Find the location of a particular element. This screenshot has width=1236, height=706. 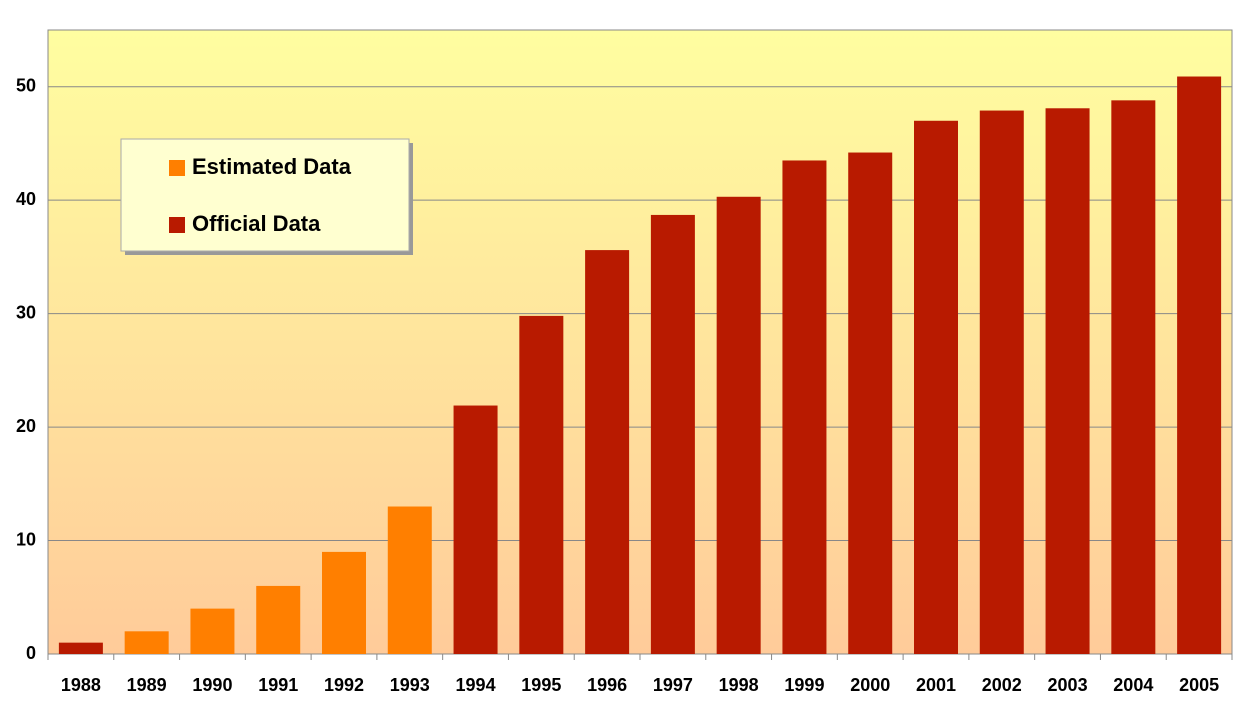

x-tick-label: 1994 is located at coordinates (476, 685).